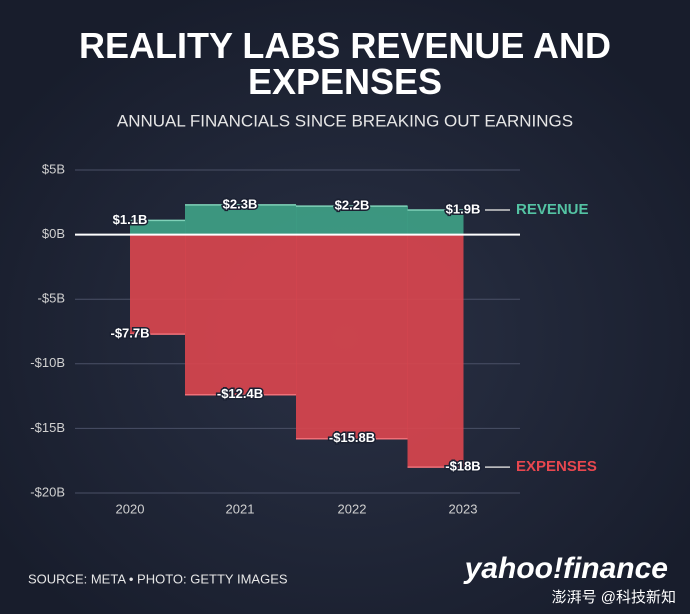  What do you see at coordinates (53, 168) in the screenshot?
I see `y-tick-label: $5B` at bounding box center [53, 168].